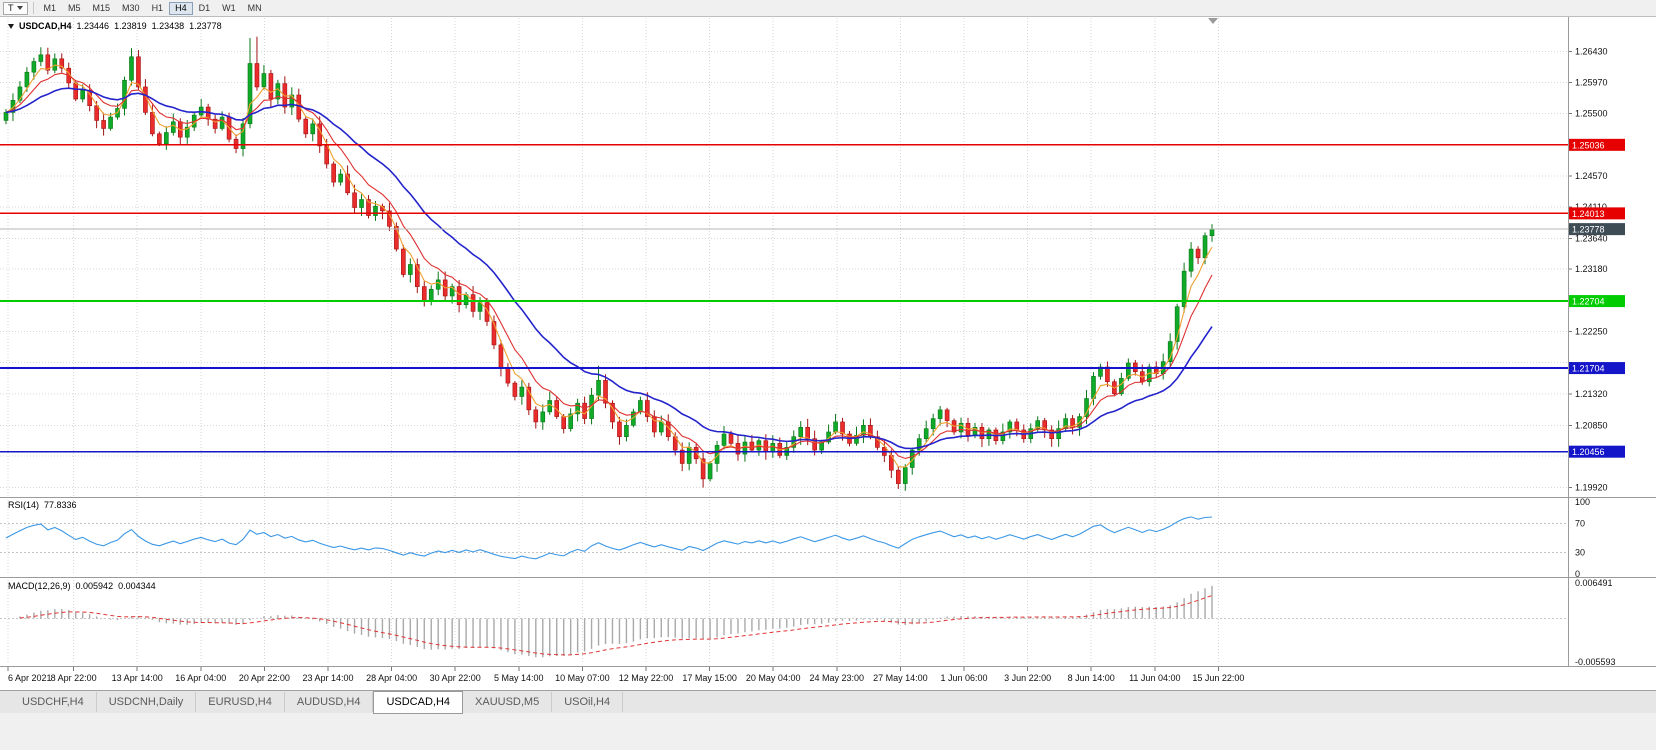 The width and height of the screenshot is (1656, 750). I want to click on timeframe-m30-button: M30, so click(131, 8).